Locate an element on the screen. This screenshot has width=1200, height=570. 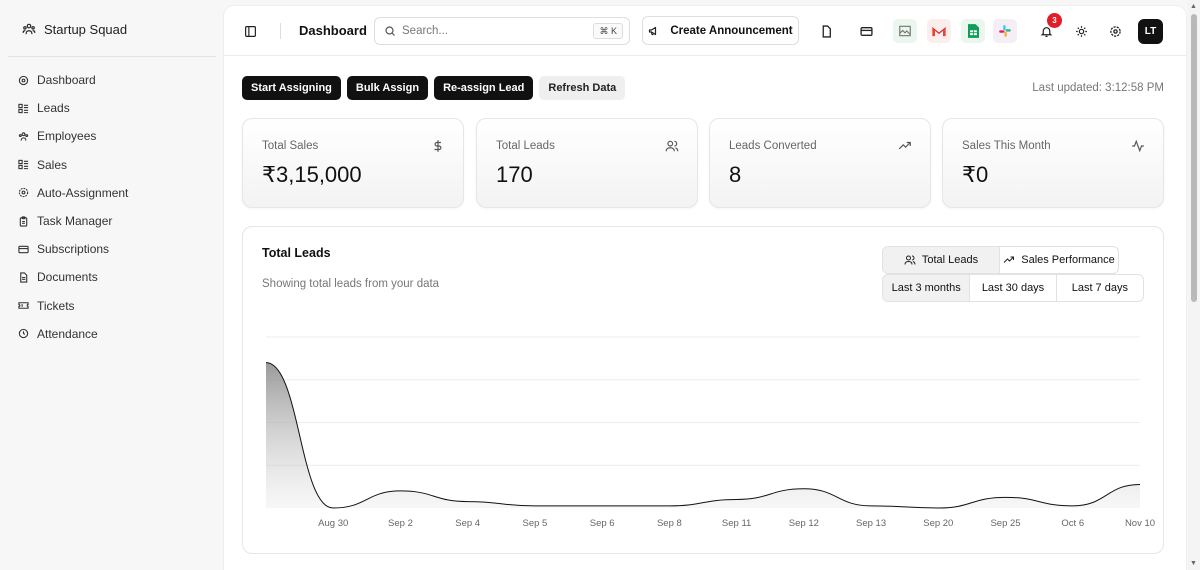
sidebar-toggle-button is located at coordinates (250, 31).